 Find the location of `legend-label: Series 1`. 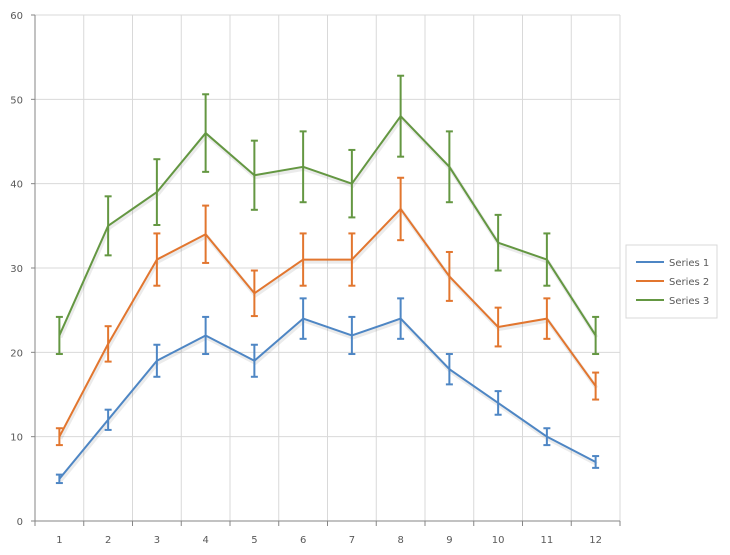

legend-label: Series 1 is located at coordinates (689, 263).